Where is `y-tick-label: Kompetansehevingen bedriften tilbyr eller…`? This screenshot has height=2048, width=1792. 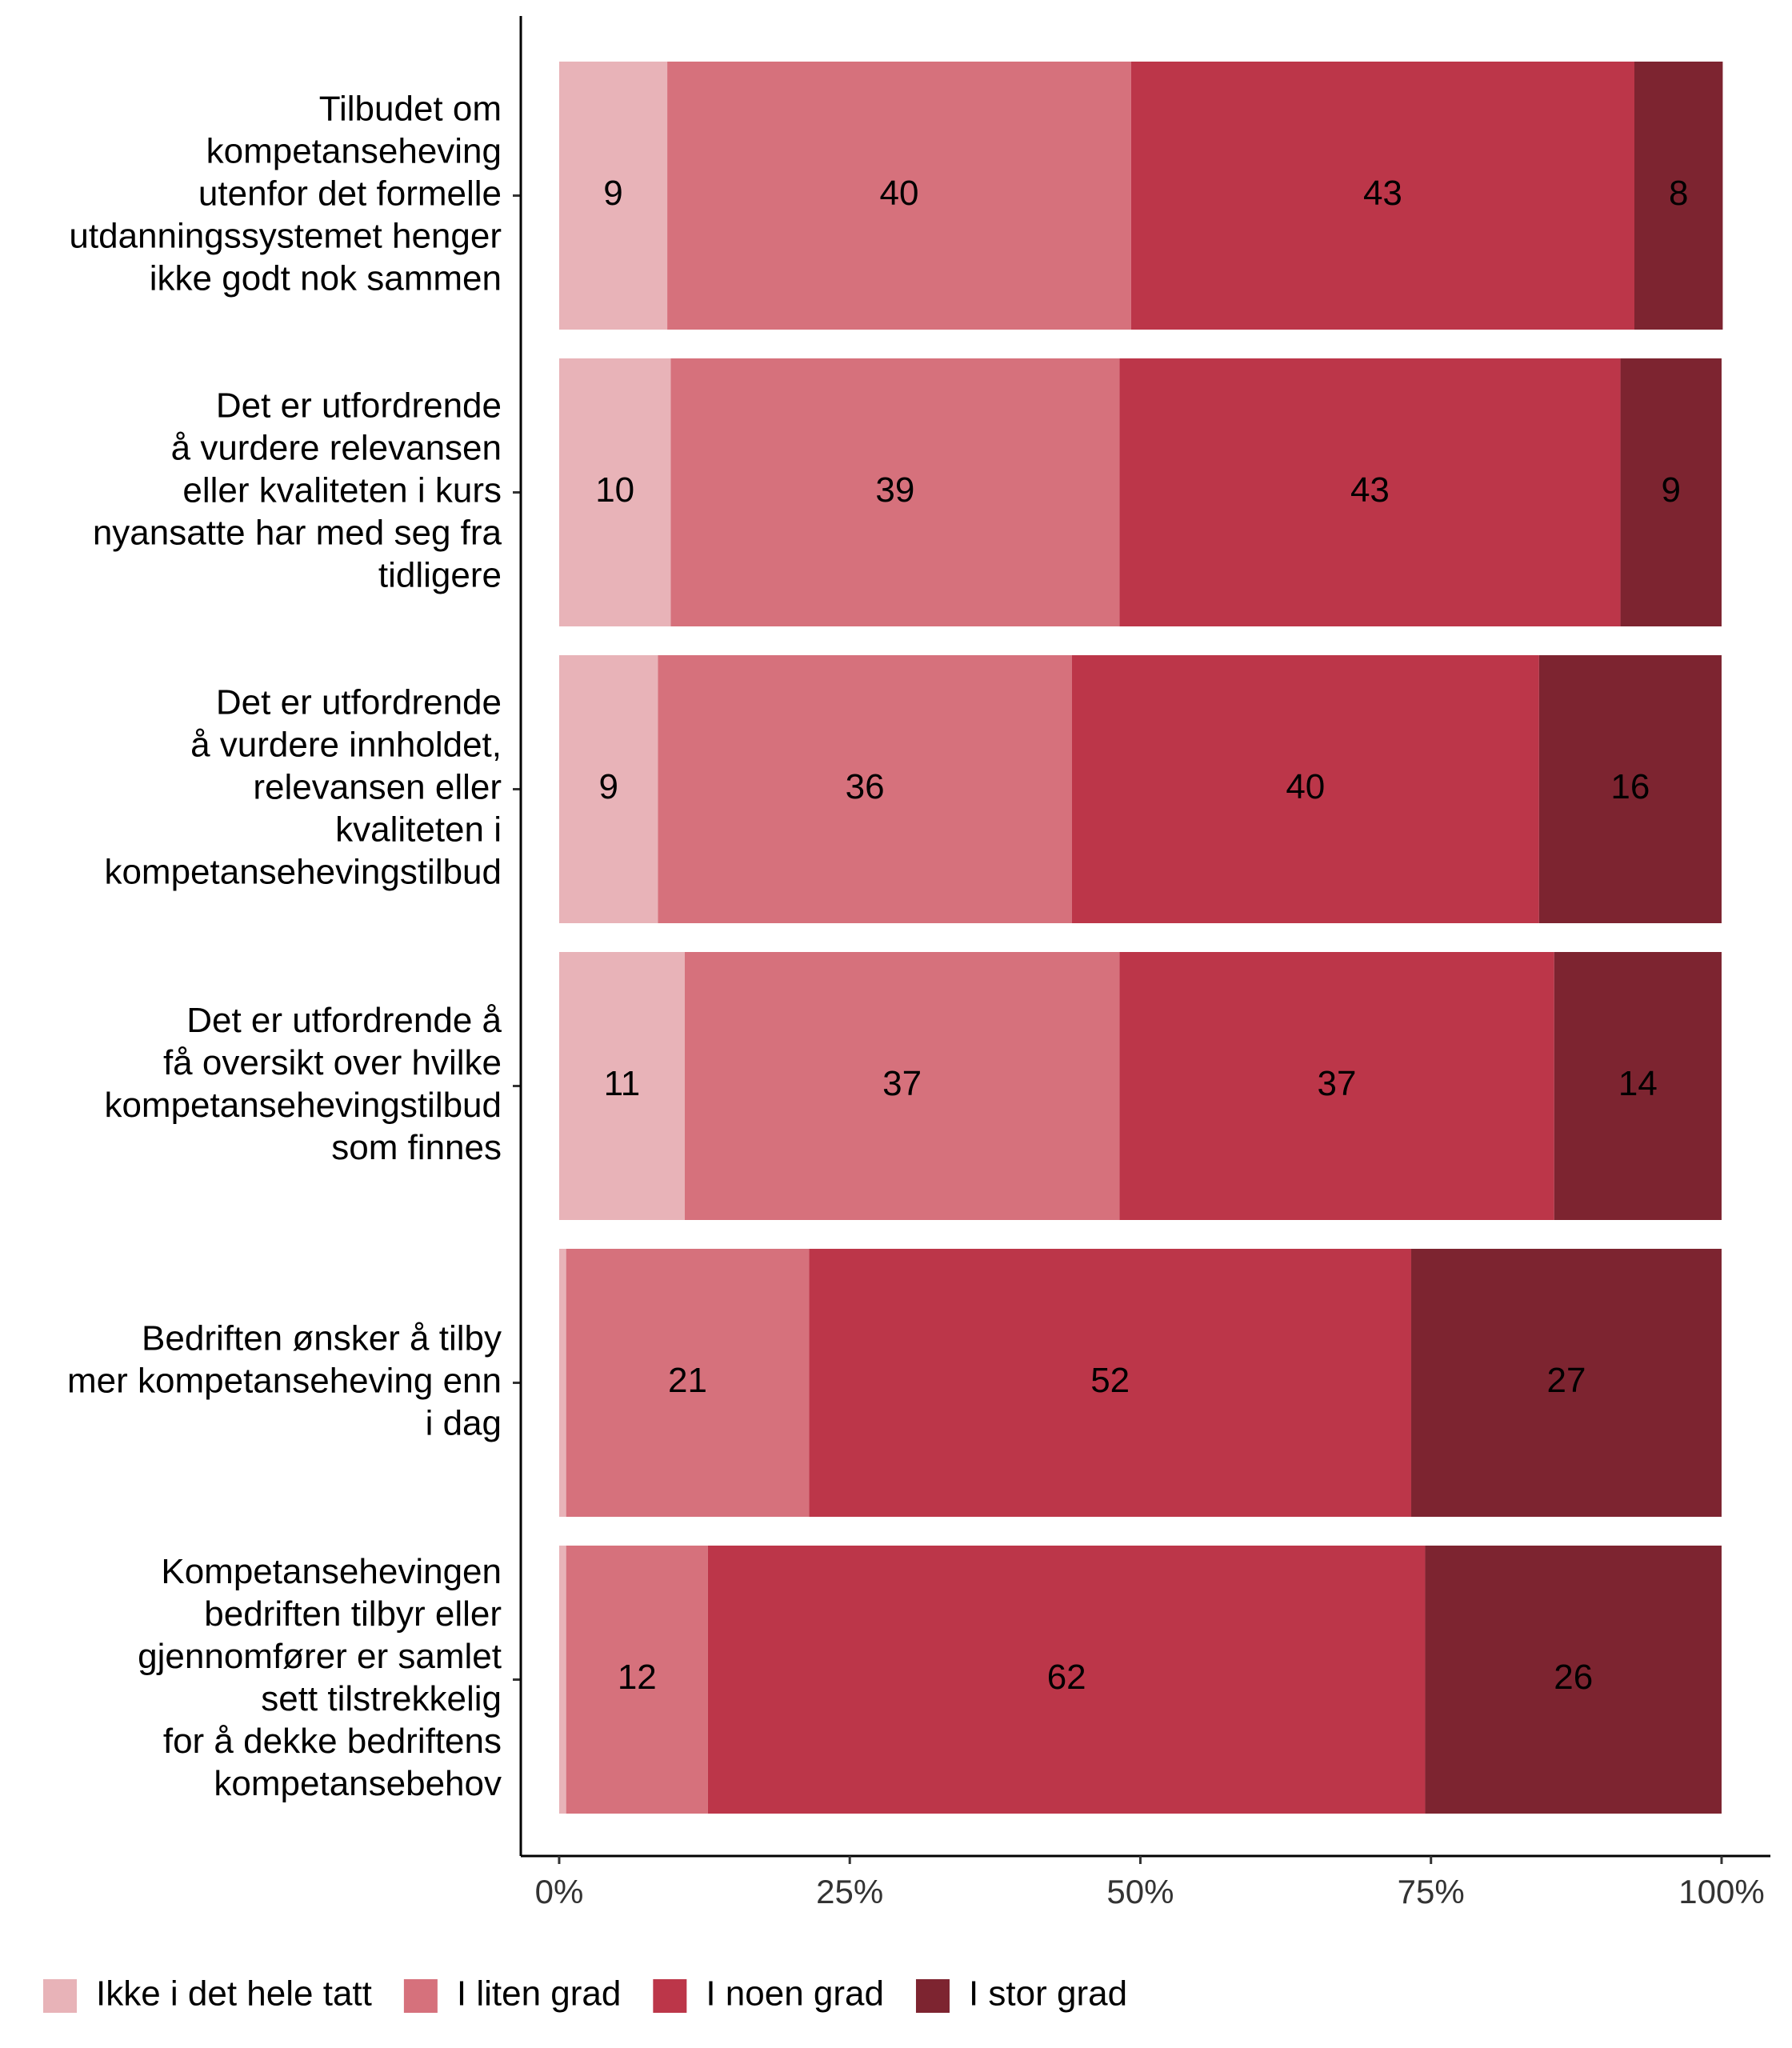
y-tick-label: Kompetansehevingen bedriften tilbyr eller… is located at coordinates (320, 1677).